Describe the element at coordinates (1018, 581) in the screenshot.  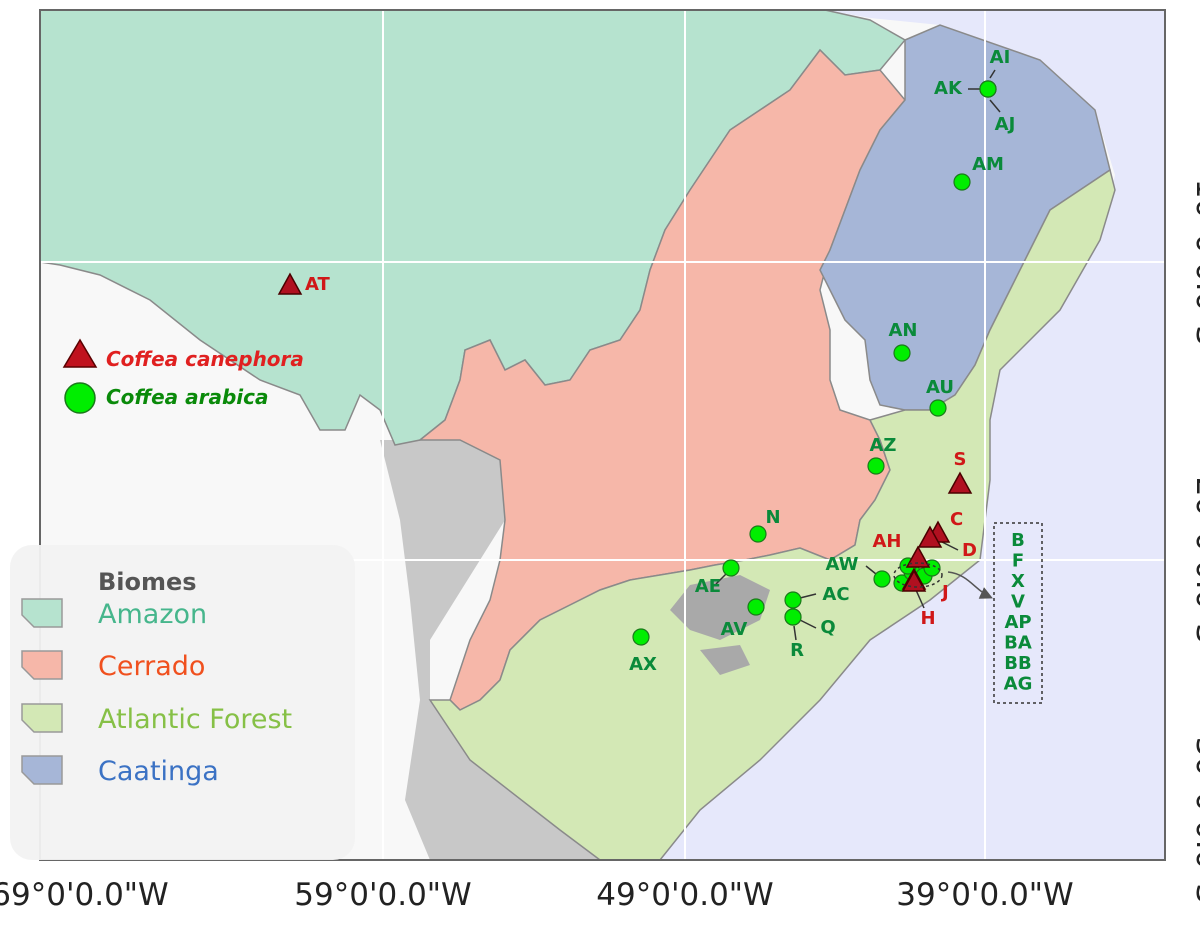
I see `inset-site-label: X` at that location.